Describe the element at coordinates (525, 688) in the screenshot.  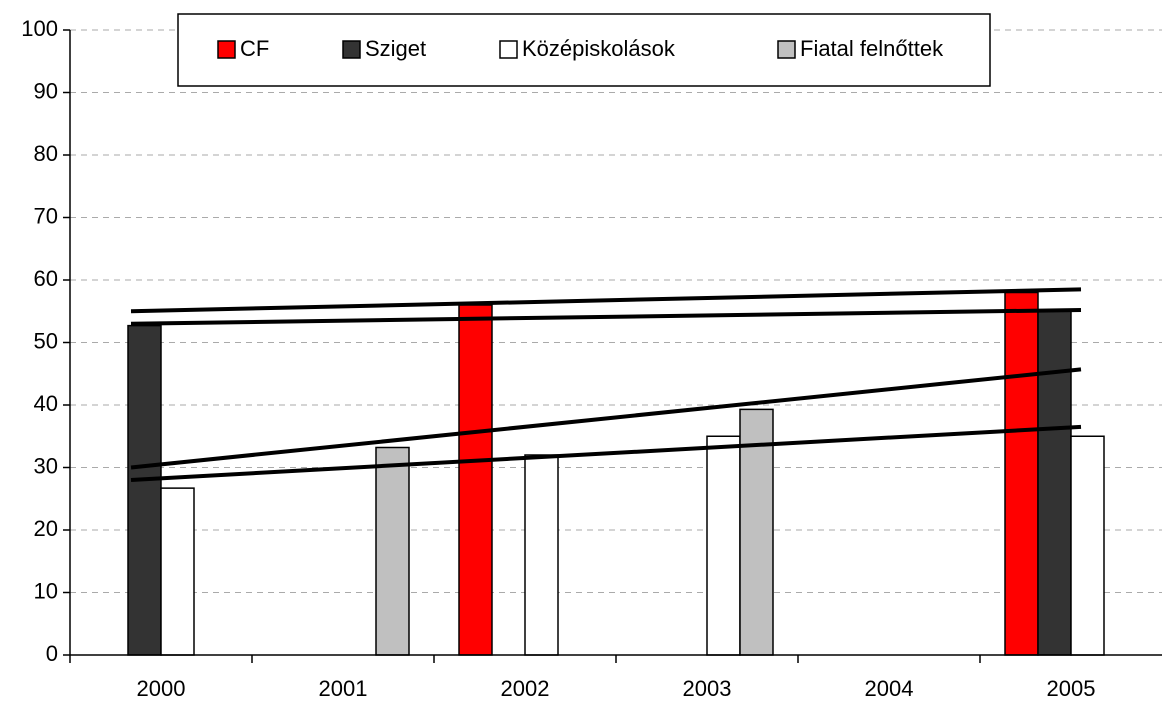
I see `x-tick-label: 2002` at that location.